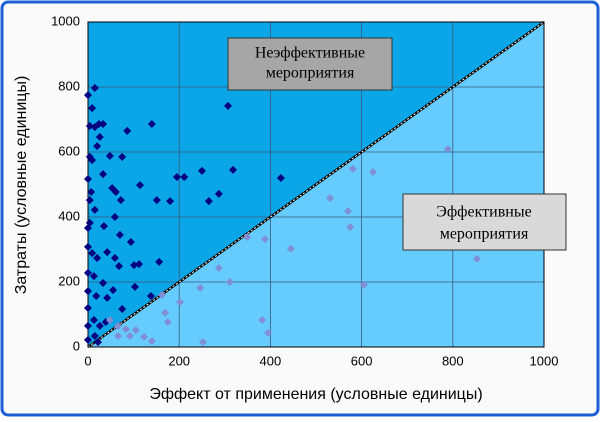 The height and width of the screenshot is (422, 600). Describe the element at coordinates (179, 360) in the screenshot. I see `x-tick-label: 200` at that location.